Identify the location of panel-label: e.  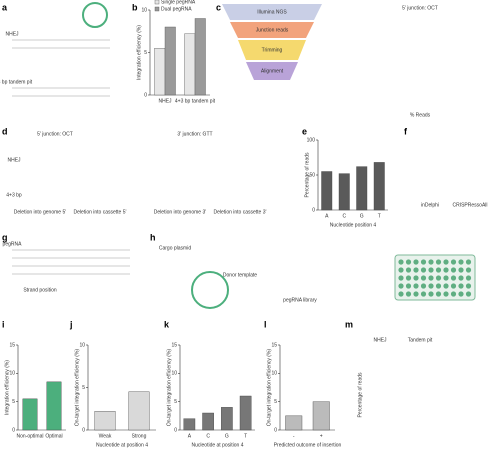
(304, 131).